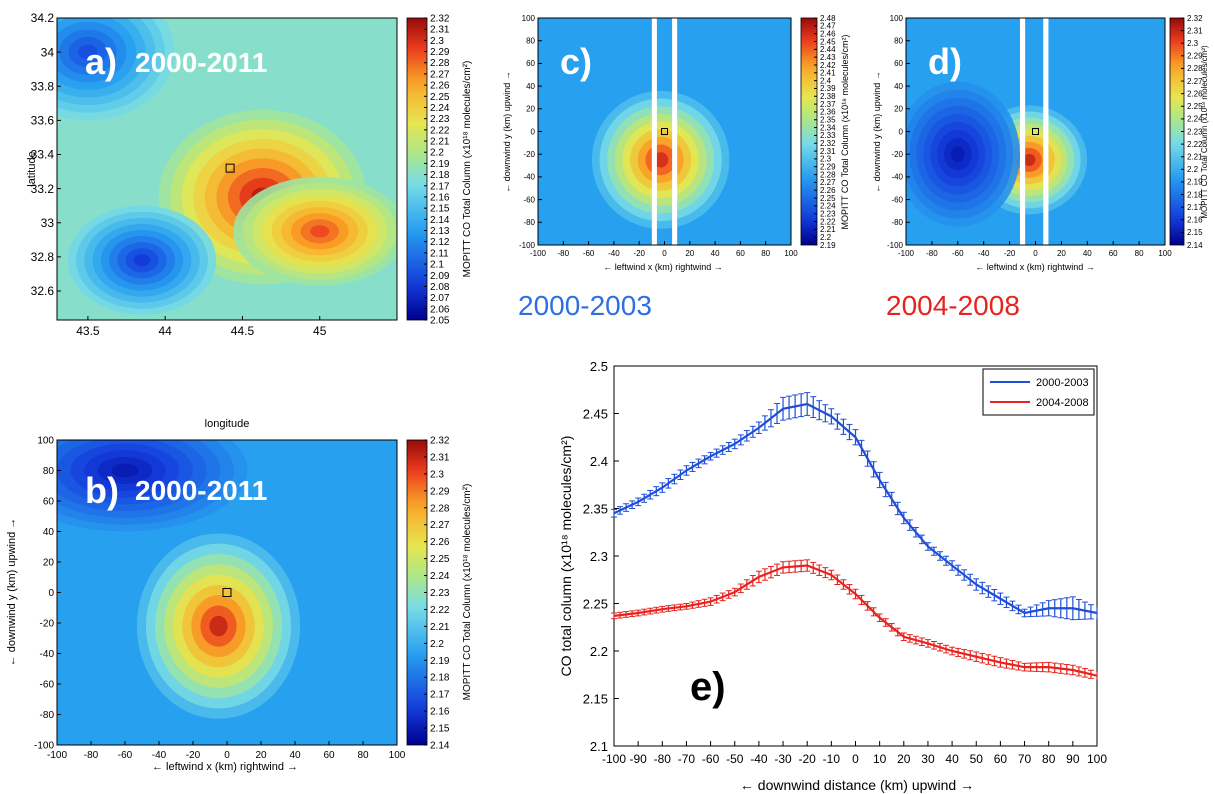 The width and height of the screenshot is (1215, 794). What do you see at coordinates (507, 132) in the screenshot?
I see `map-c-ylabel: ← downwind y (km) upwind →` at bounding box center [507, 132].